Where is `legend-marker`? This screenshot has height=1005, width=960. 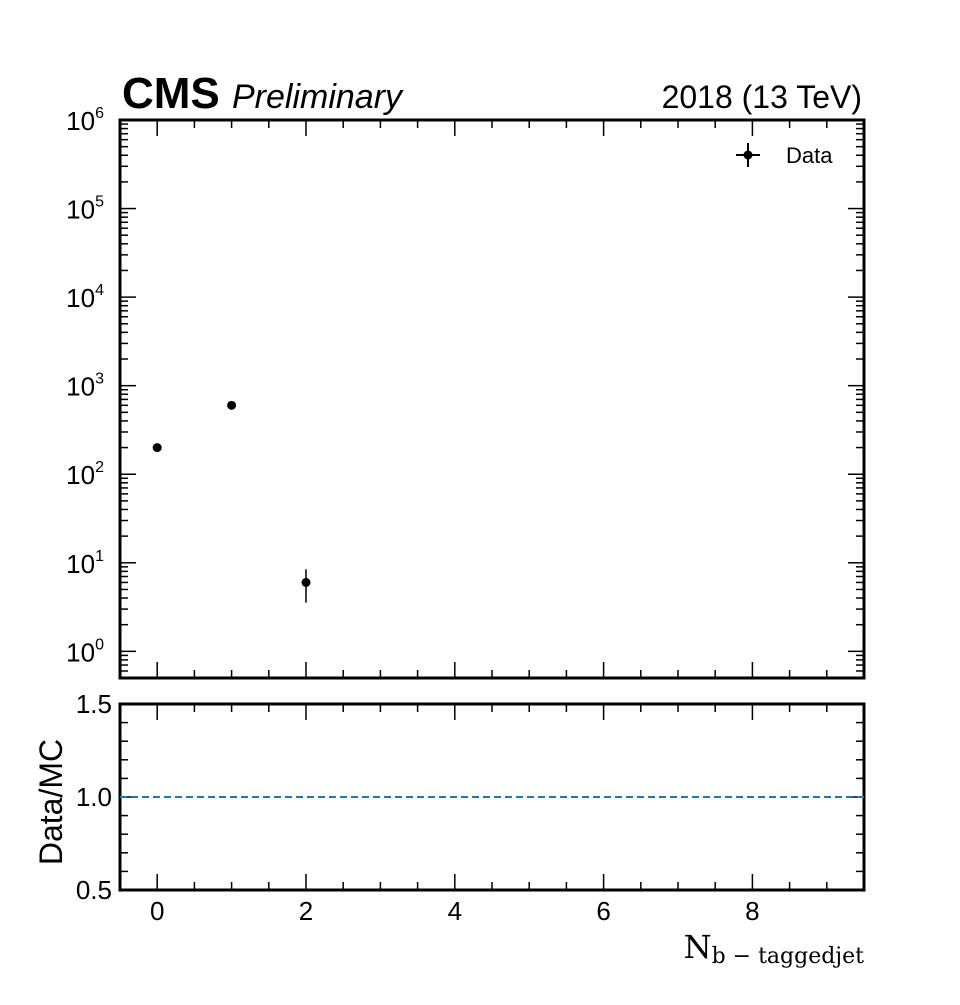 legend-marker is located at coordinates (748, 155).